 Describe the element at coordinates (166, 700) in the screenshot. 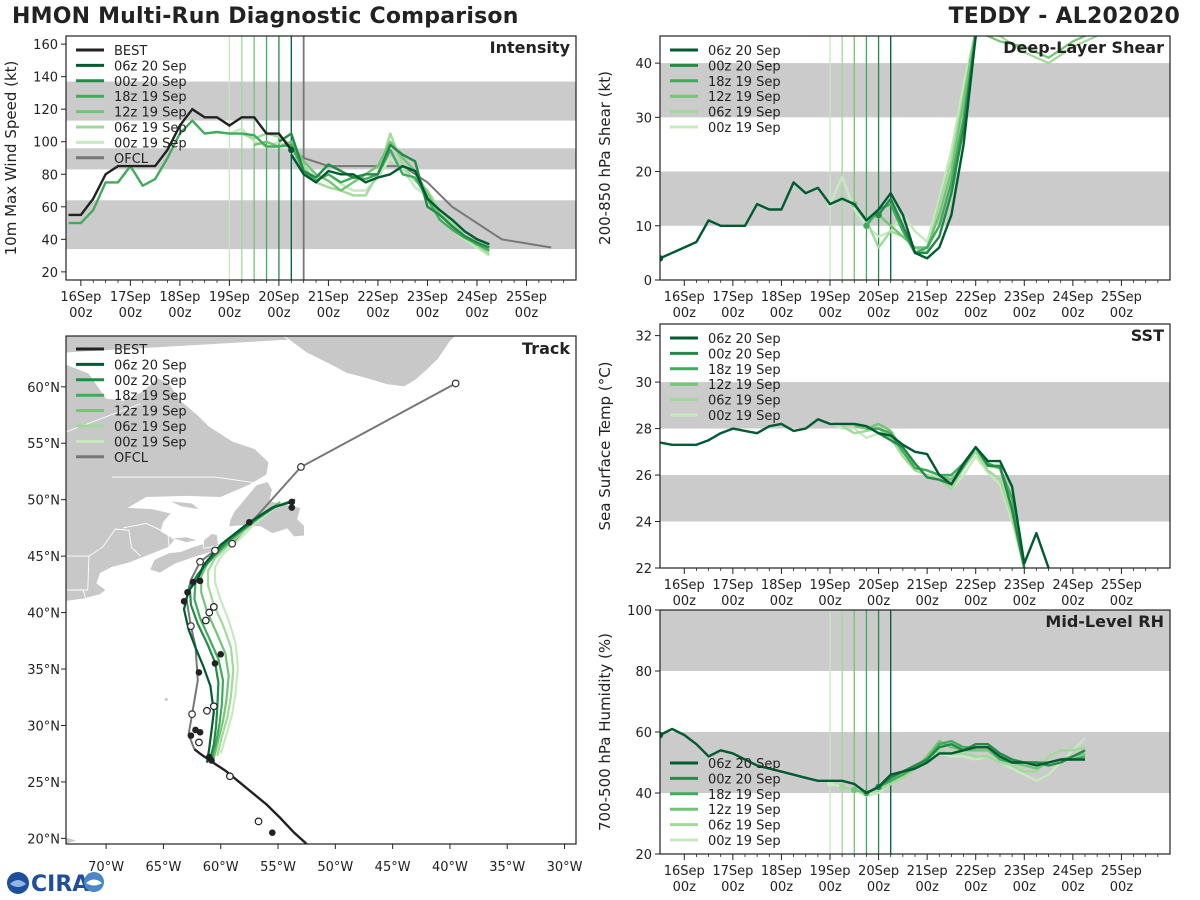

I see `land-bermuda` at that location.